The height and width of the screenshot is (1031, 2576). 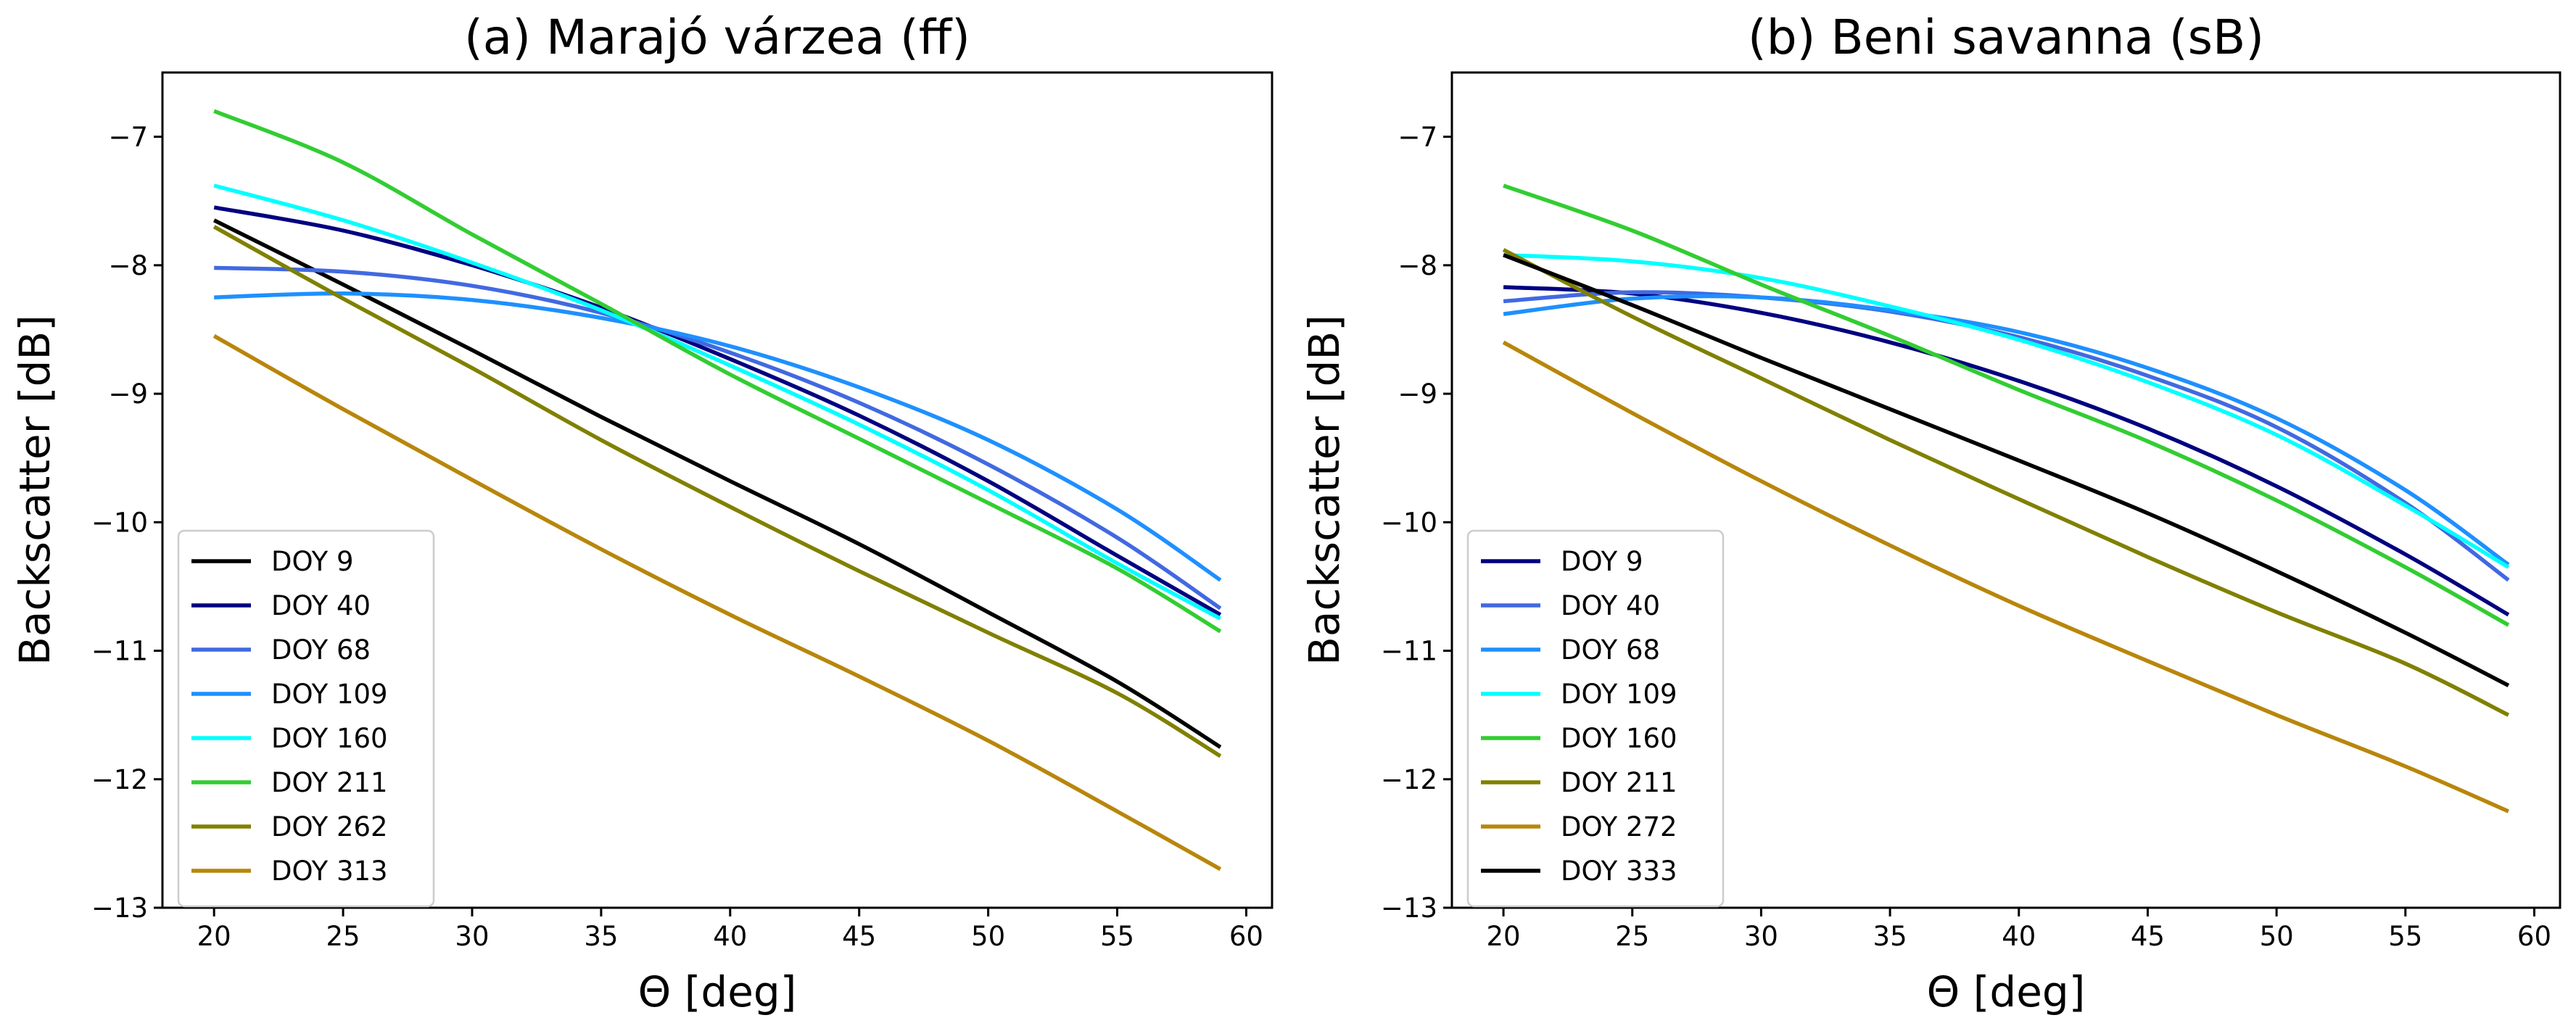 I want to click on legend-label-a: DOY 211, so click(x=329, y=782).